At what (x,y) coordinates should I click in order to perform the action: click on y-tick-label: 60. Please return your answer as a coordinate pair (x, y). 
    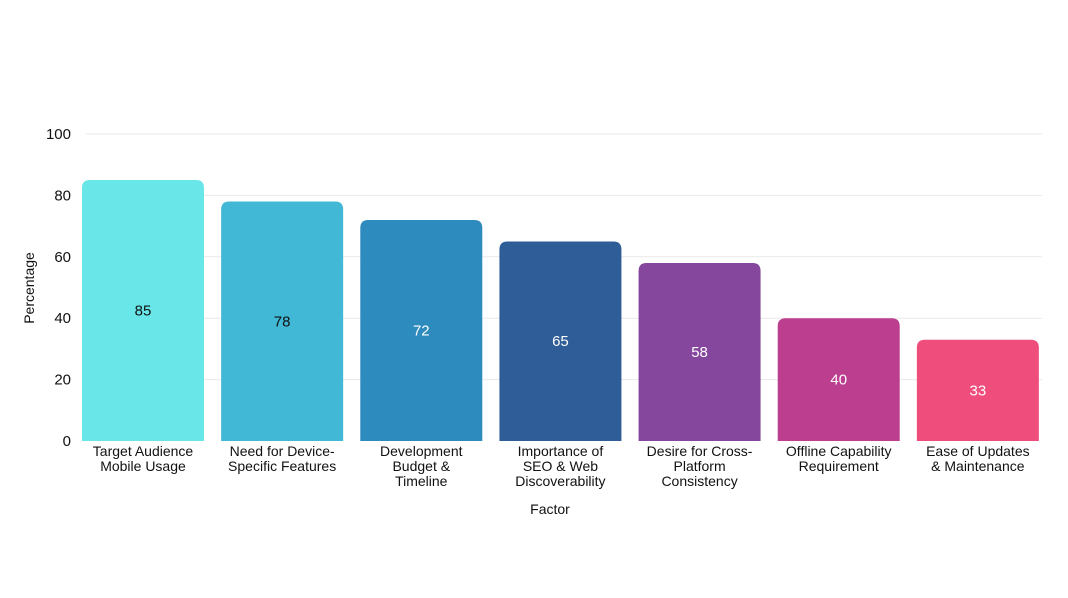
    Looking at the image, I should click on (62, 257).